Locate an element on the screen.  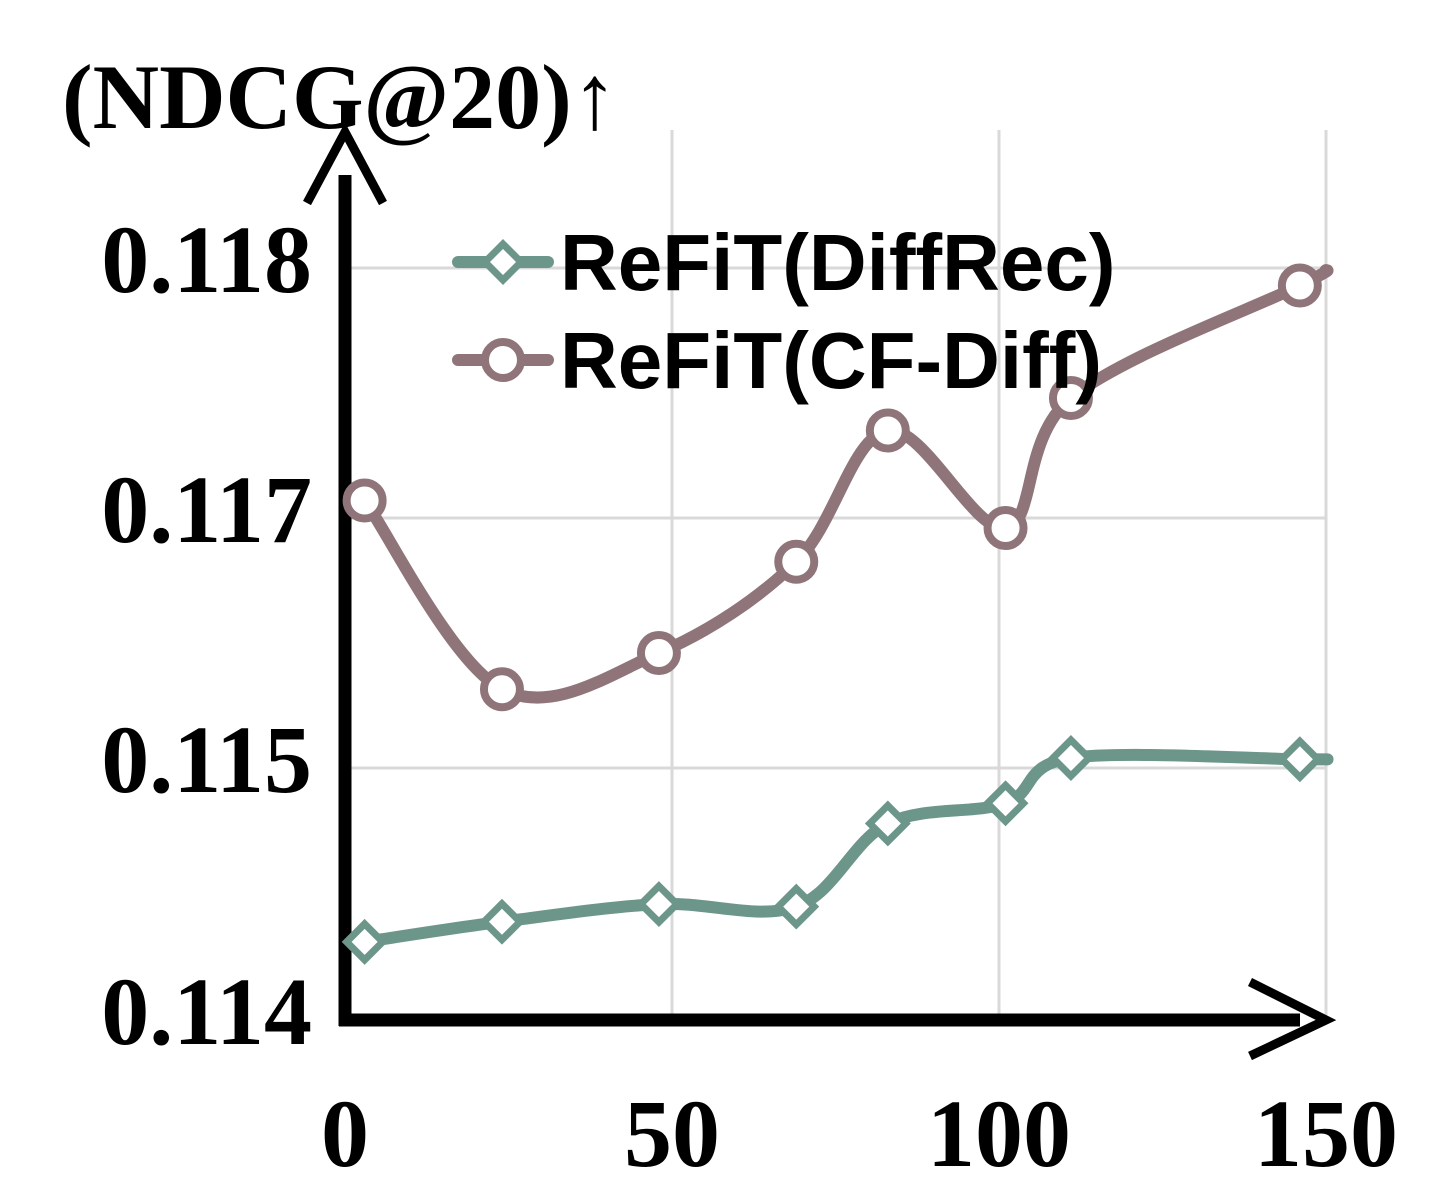
x-tick-label: 150 is located at coordinates (1326, 1133).